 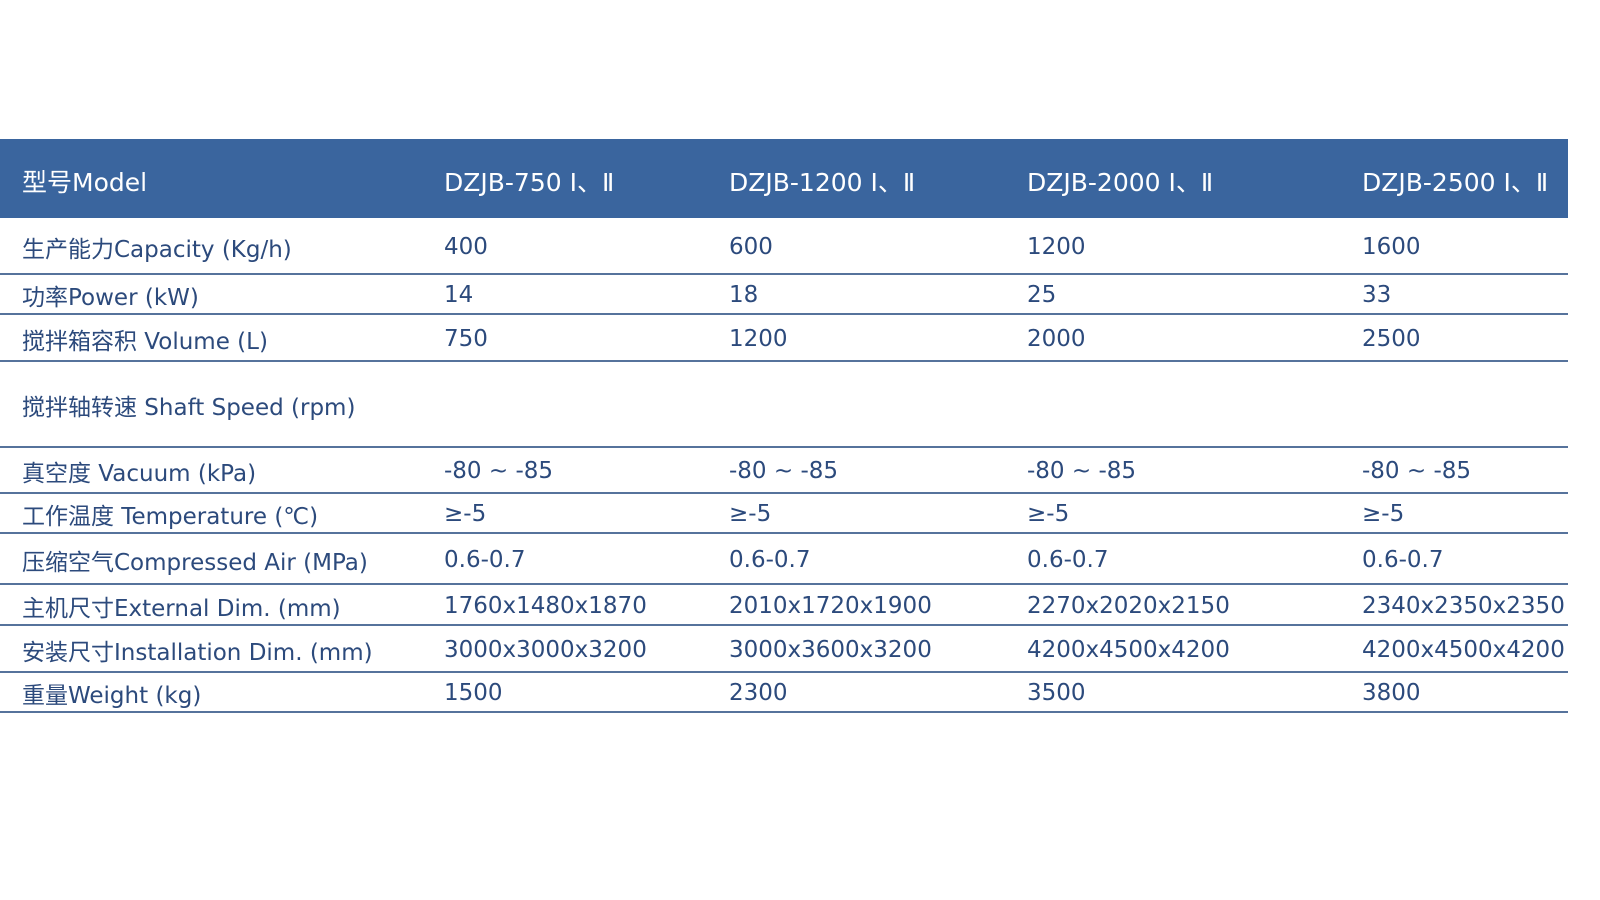 I want to click on header-cell: DZJB-750 Ⅰ、Ⅱ, so click(x=529, y=182).